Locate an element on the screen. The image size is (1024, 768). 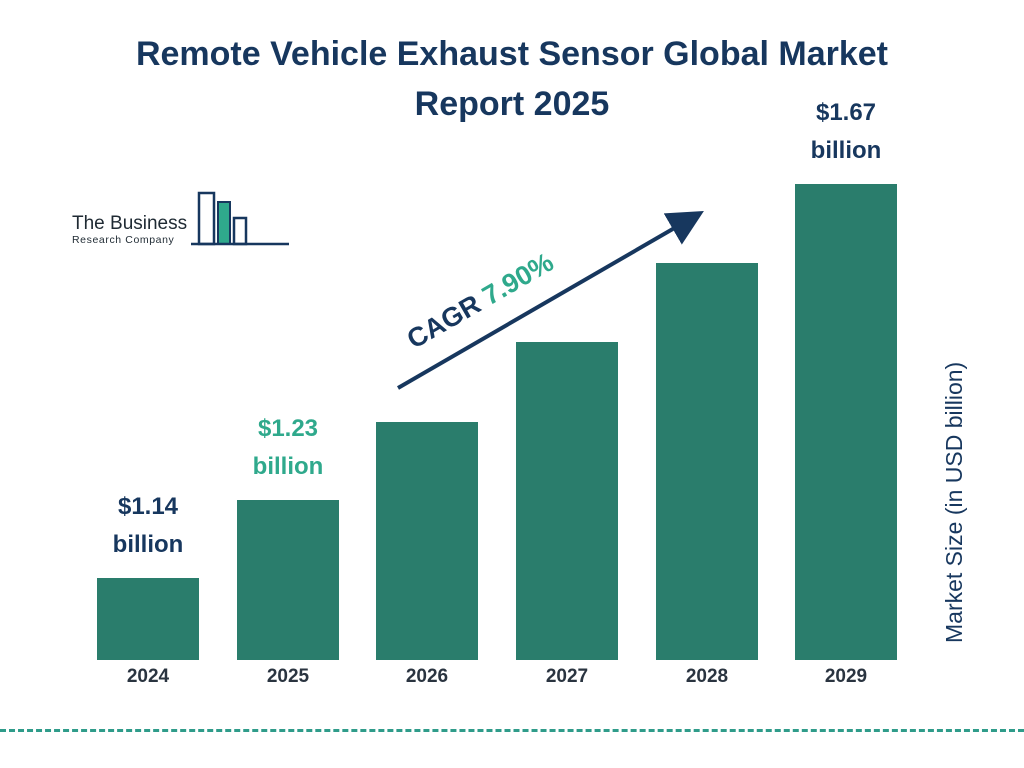
bar-2026 is located at coordinates (427, 541).